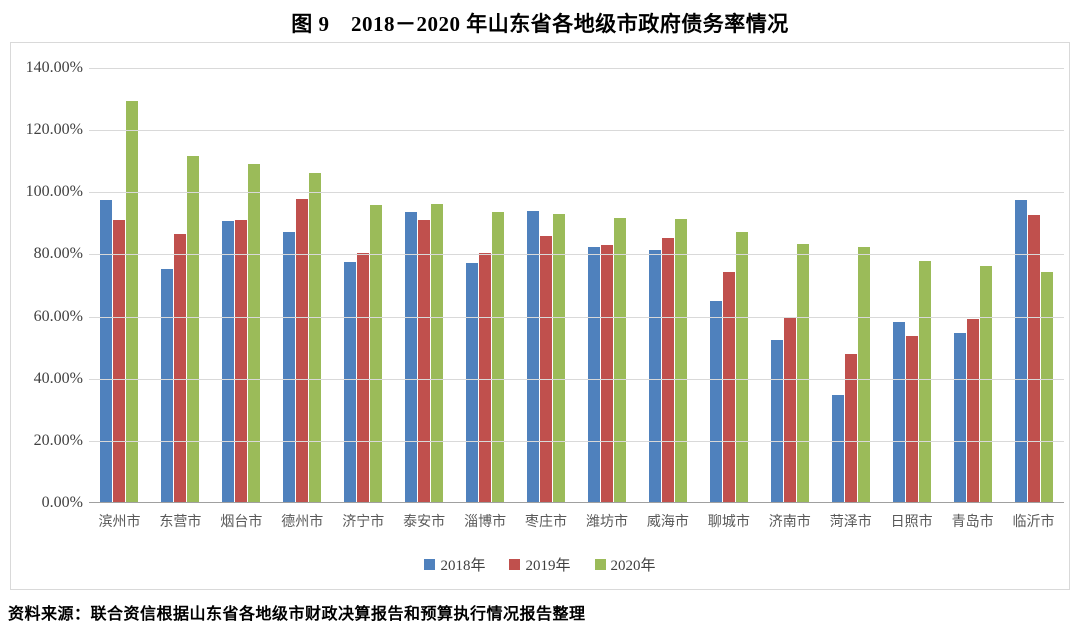 The height and width of the screenshot is (633, 1080). Describe the element at coordinates (776, 421) in the screenshot. I see `bar-2018年-济南市` at that location.